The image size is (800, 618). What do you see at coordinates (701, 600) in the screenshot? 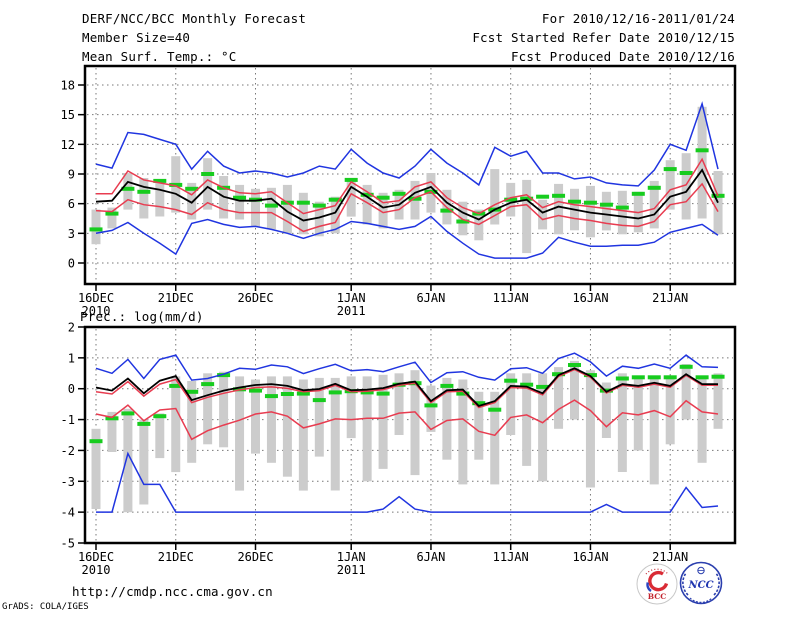
I see `ncc-wreath-bottom-icon` at bounding box center [701, 600].